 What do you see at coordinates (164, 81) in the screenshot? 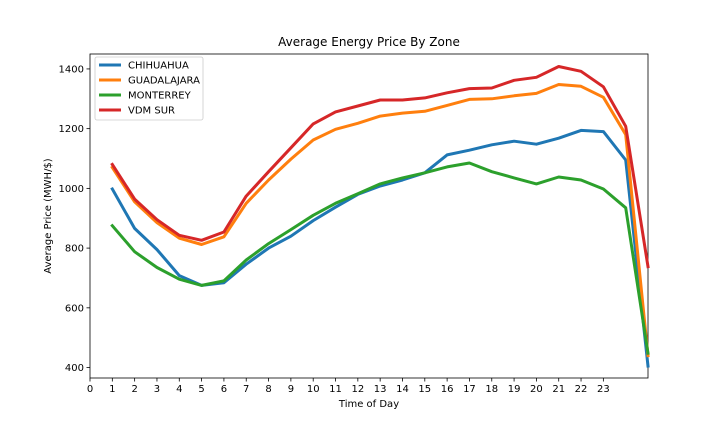
I see `legend-label-guadalajara: GUADALAJARA` at bounding box center [164, 81].